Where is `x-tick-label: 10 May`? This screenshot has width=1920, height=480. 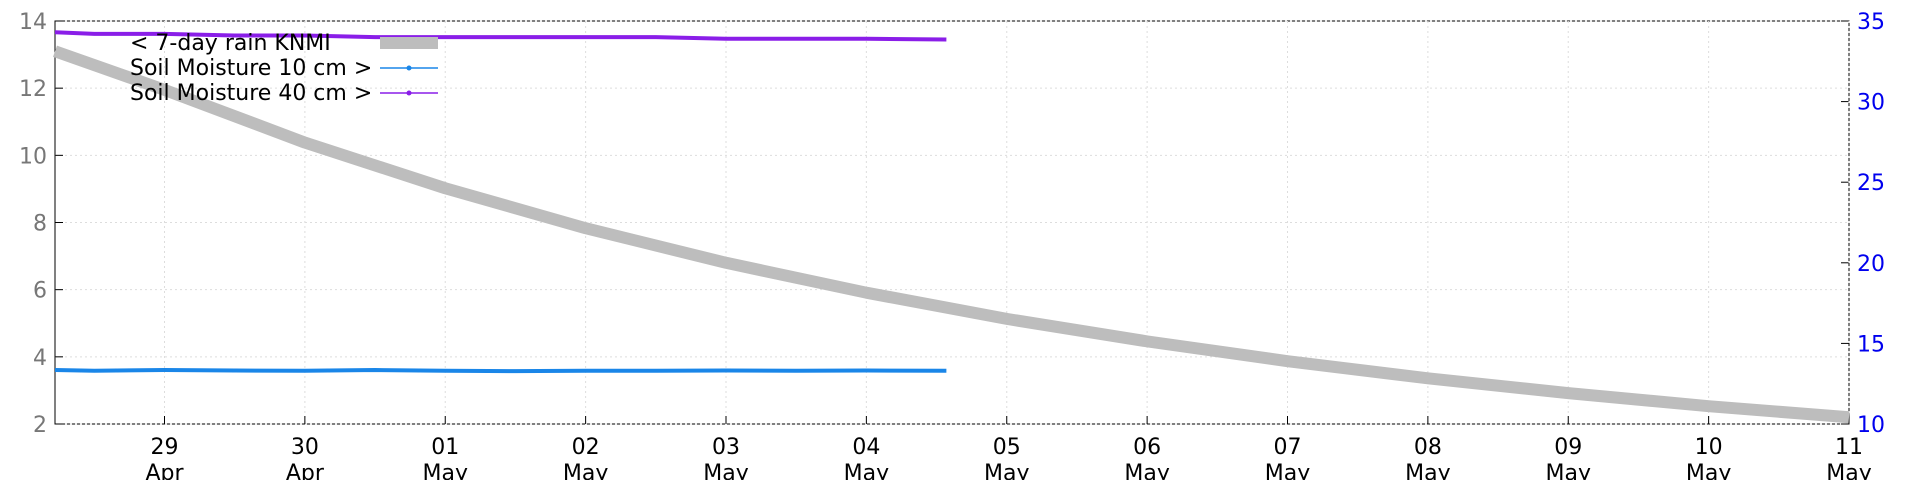 x-tick-label: 10 May is located at coordinates (1708, 457).